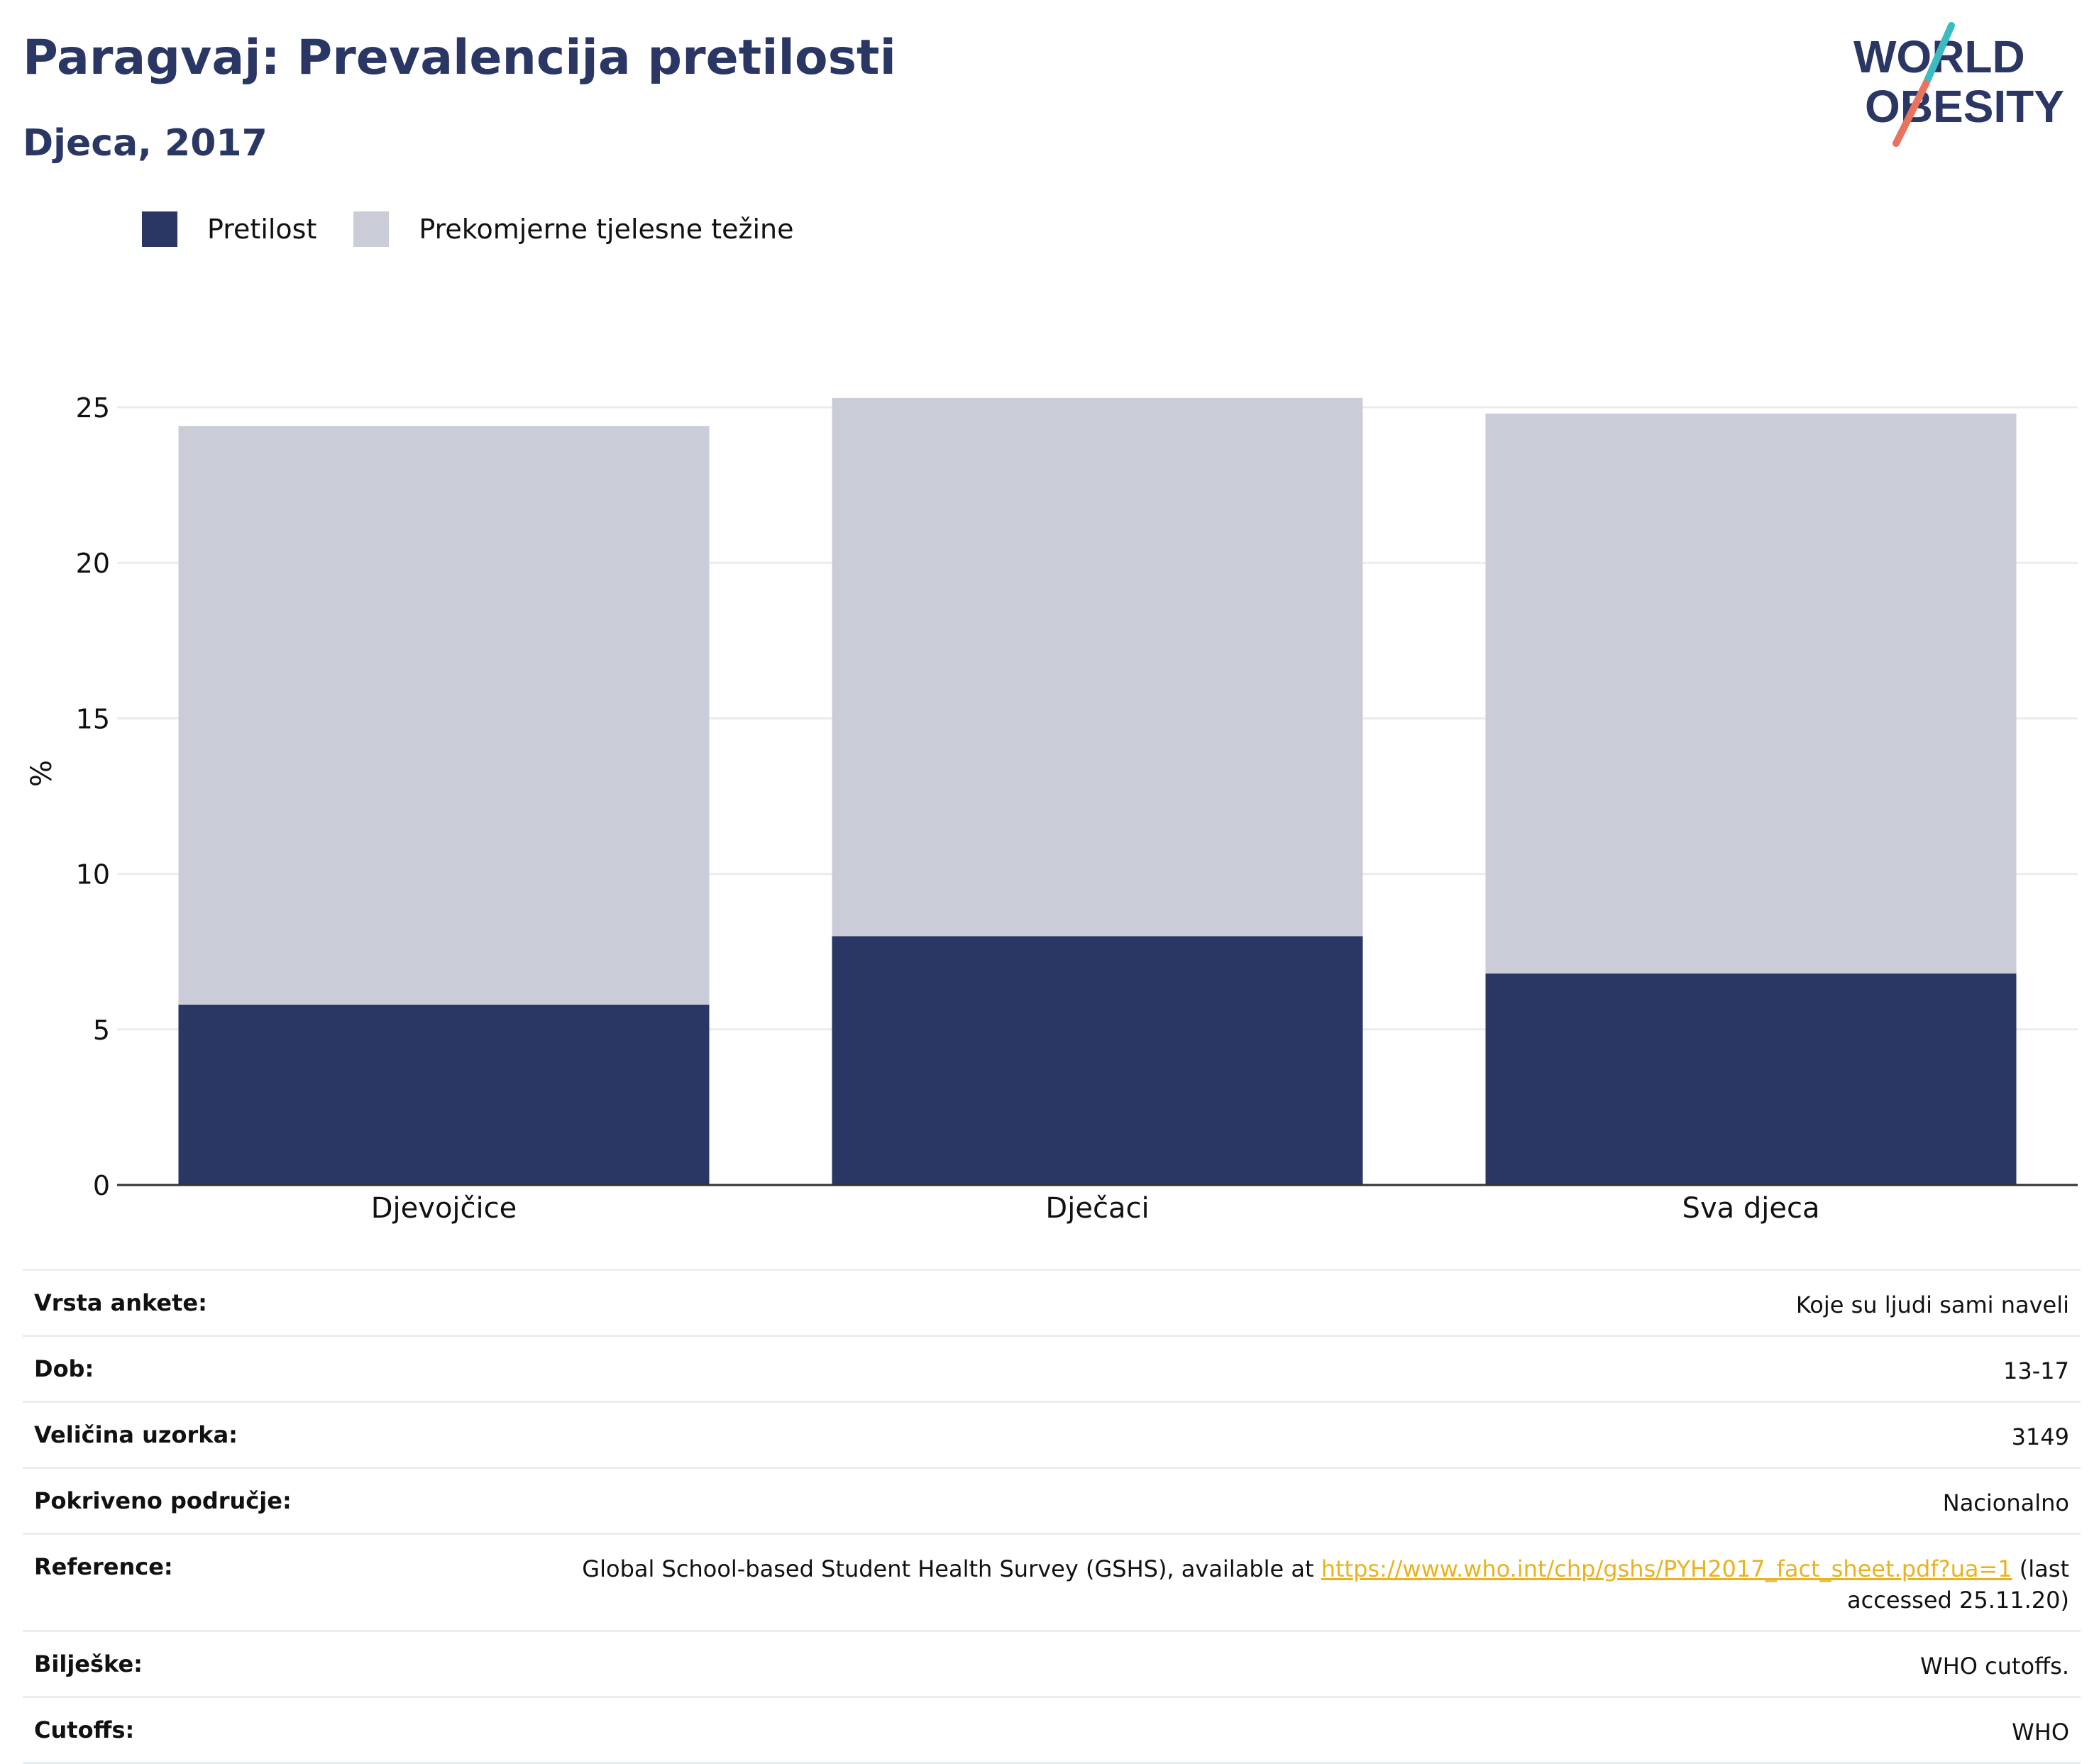  What do you see at coordinates (444, 1208) in the screenshot?
I see `x-tick-label: Djevojčice` at bounding box center [444, 1208].